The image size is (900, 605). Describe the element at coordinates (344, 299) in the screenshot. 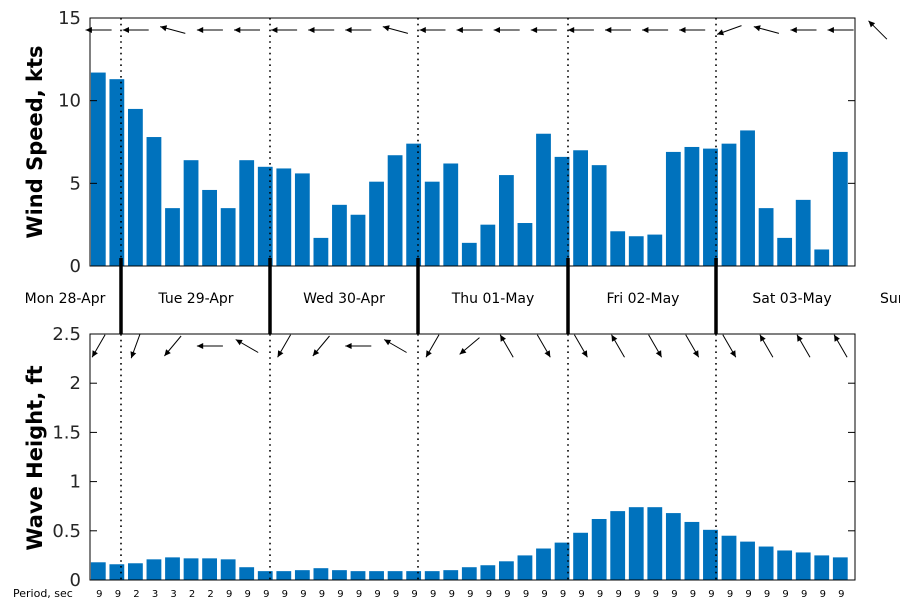

I see `day-label: Wed 30-Apr` at that location.